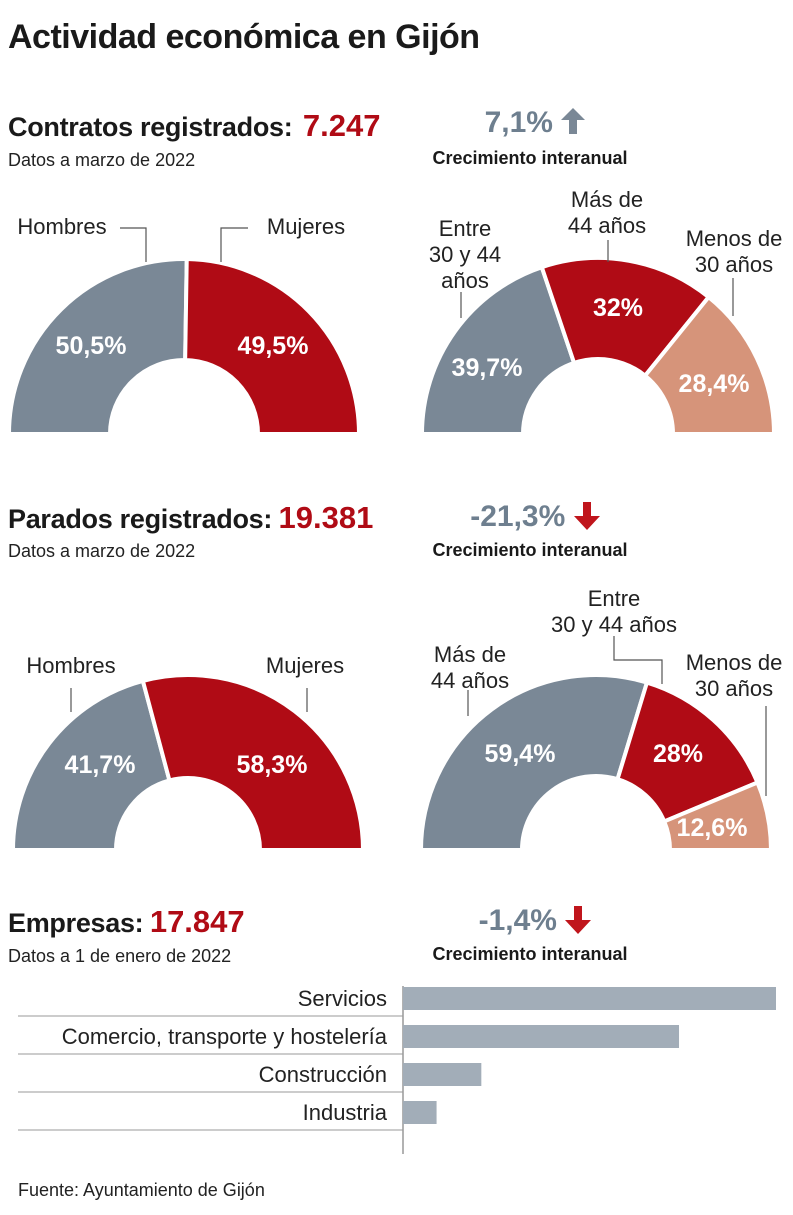 This screenshot has height=1215, width=793. I want to click on chart3-value-label-0: 41,7%, so click(100, 765).